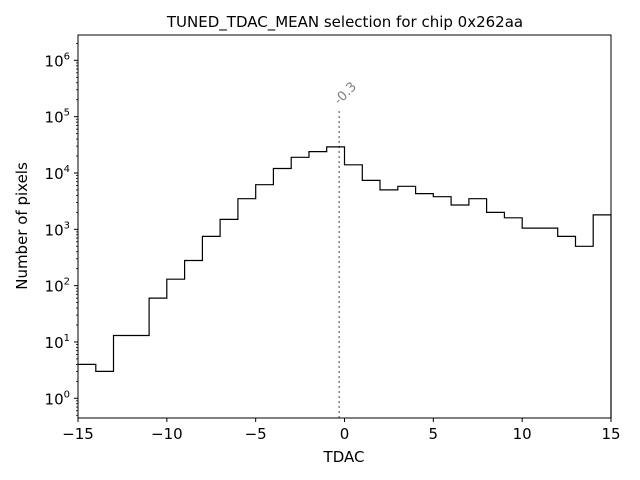 The image size is (640, 480). Describe the element at coordinates (256, 434) in the screenshot. I see `x-tick-label: −5` at that location.